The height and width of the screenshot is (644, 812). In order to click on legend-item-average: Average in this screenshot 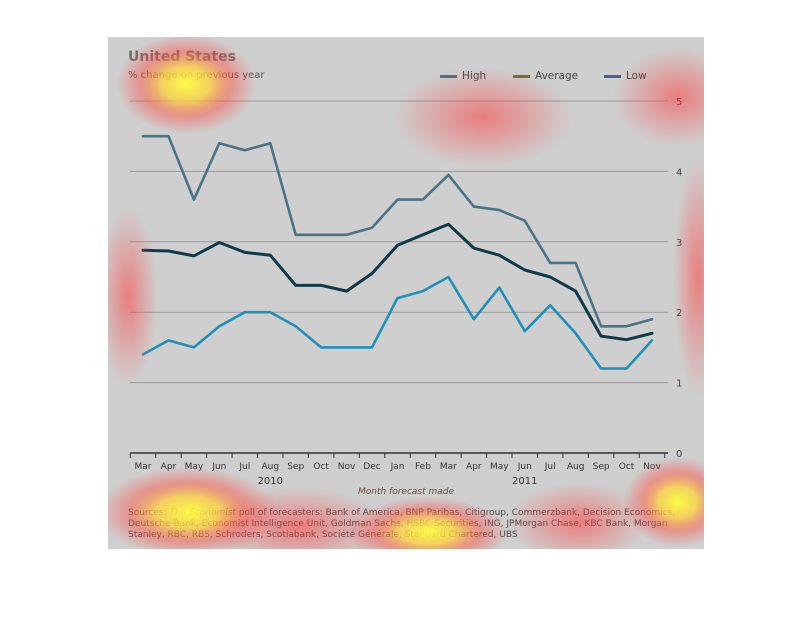, I will do `click(545, 76)`.